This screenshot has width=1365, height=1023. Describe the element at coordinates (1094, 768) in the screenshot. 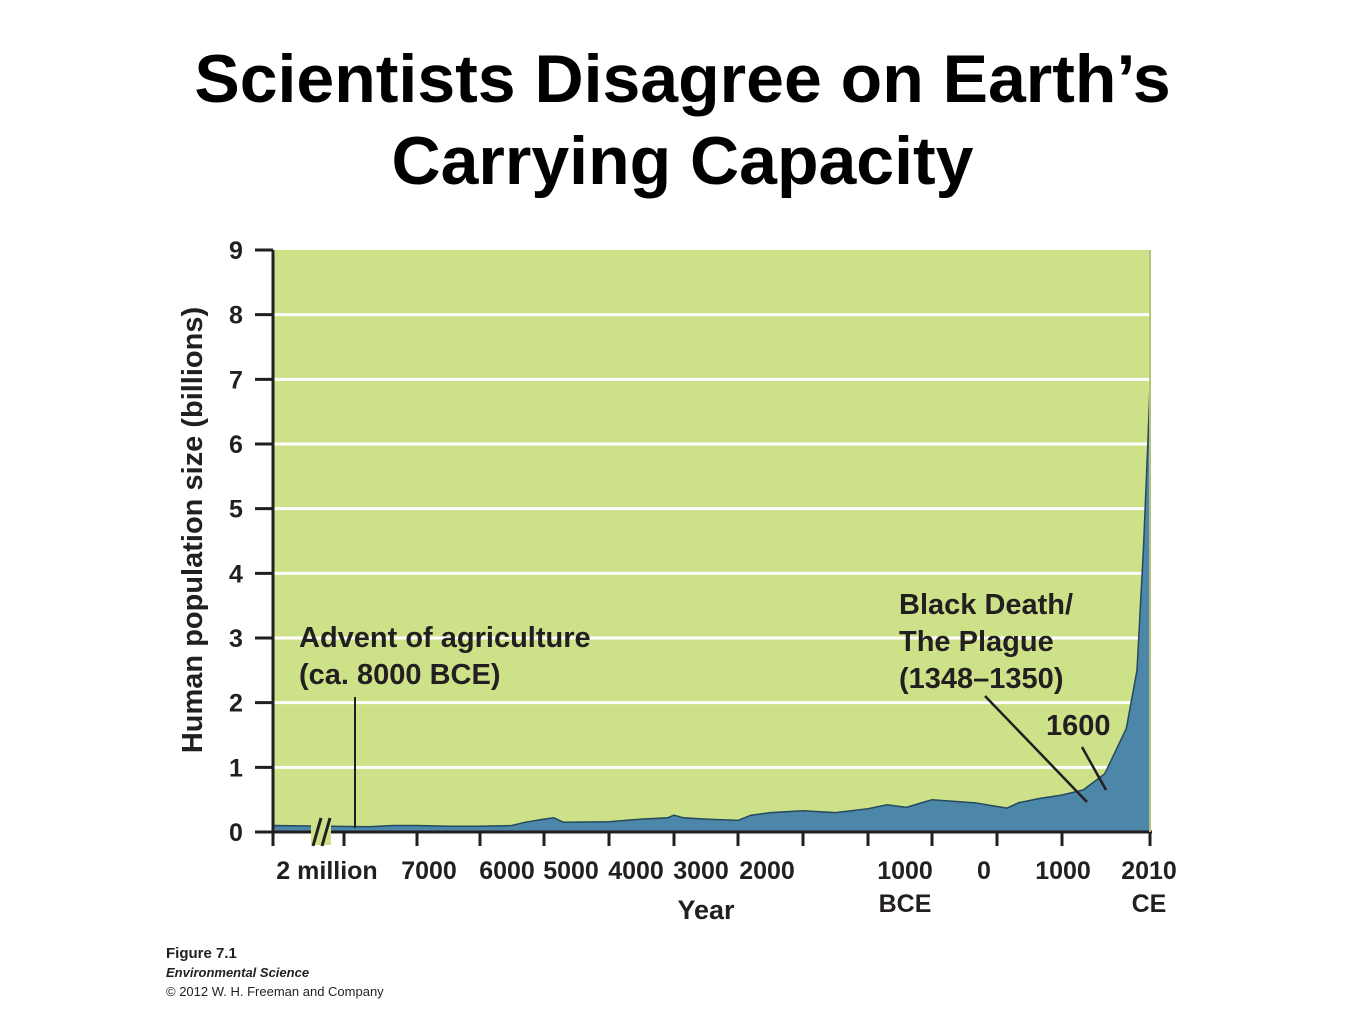

I see `annotation-1600-pointer` at that location.